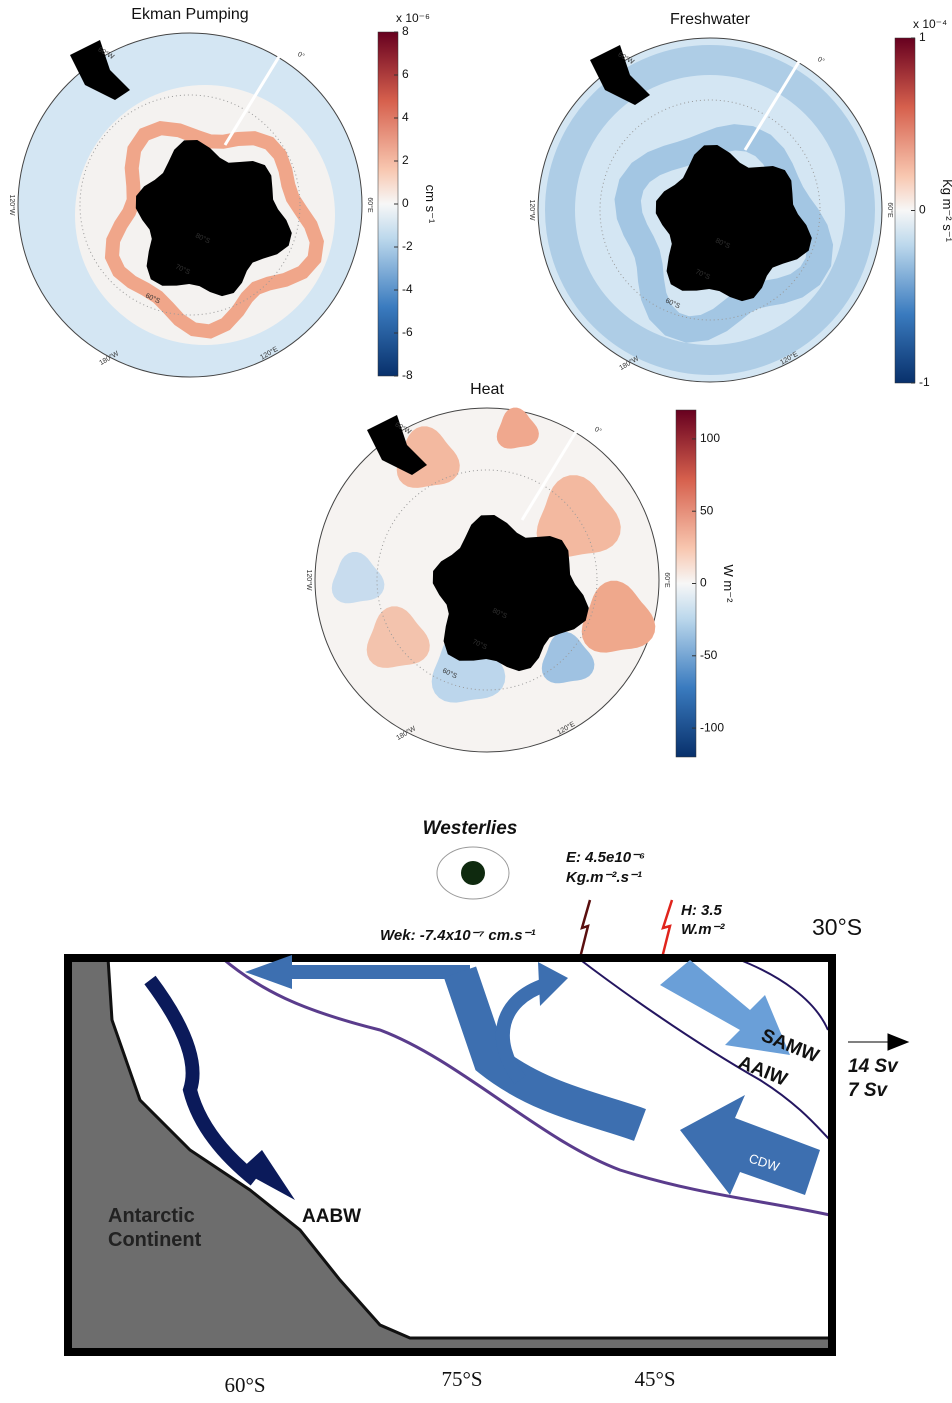 The height and width of the screenshot is (1403, 952). I want to click on map-title: Heat, so click(487, 389).